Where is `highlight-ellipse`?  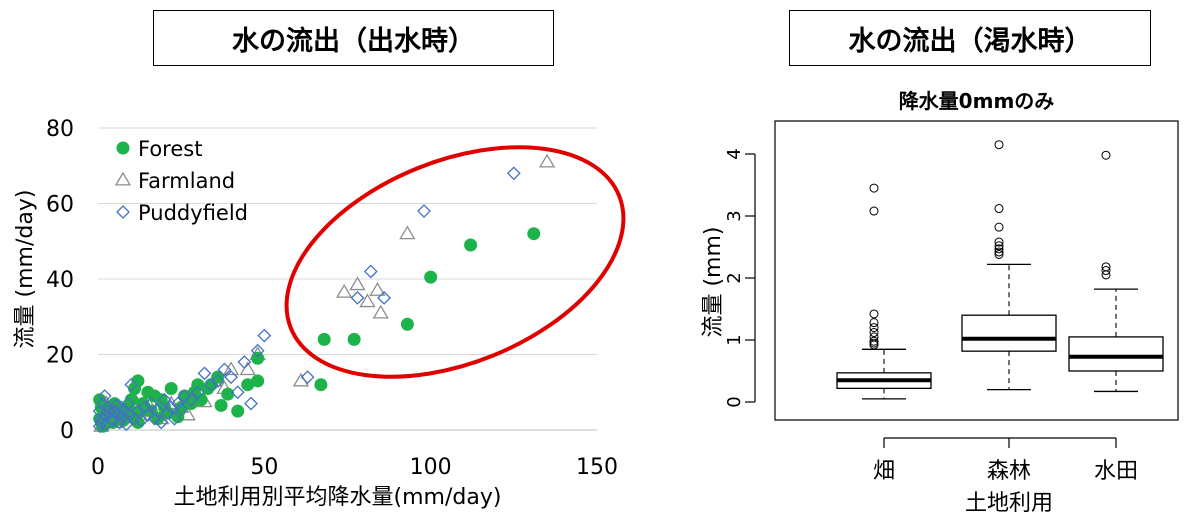 highlight-ellipse is located at coordinates (455, 262).